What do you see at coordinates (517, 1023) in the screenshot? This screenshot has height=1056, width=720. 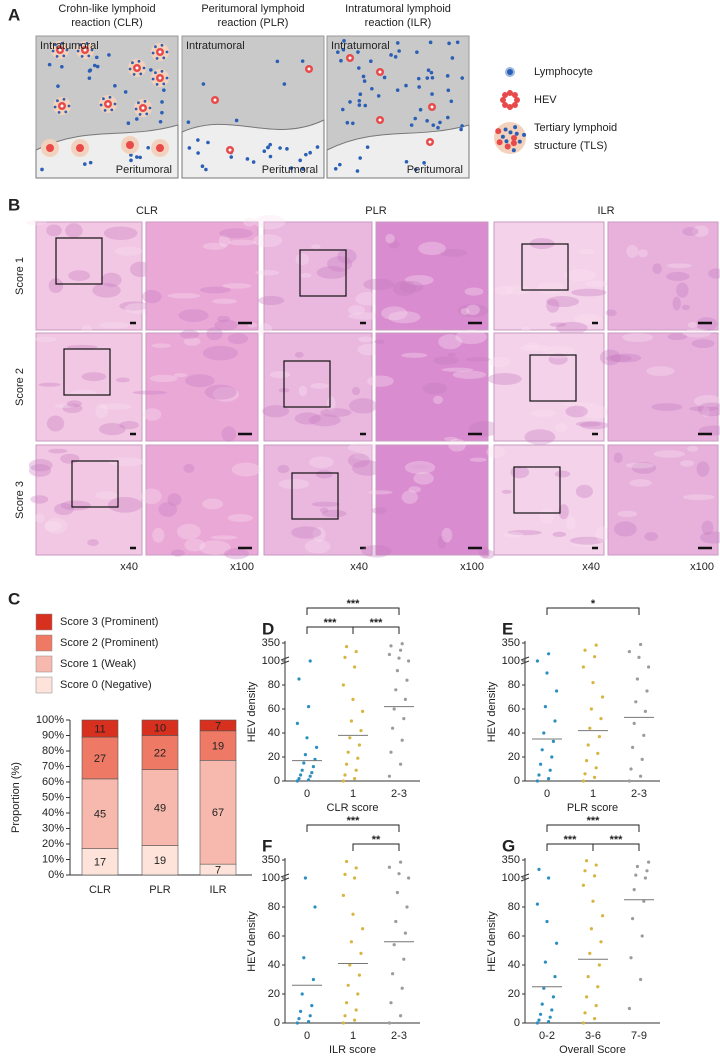 I see `y-tick-label: 0` at bounding box center [517, 1023].